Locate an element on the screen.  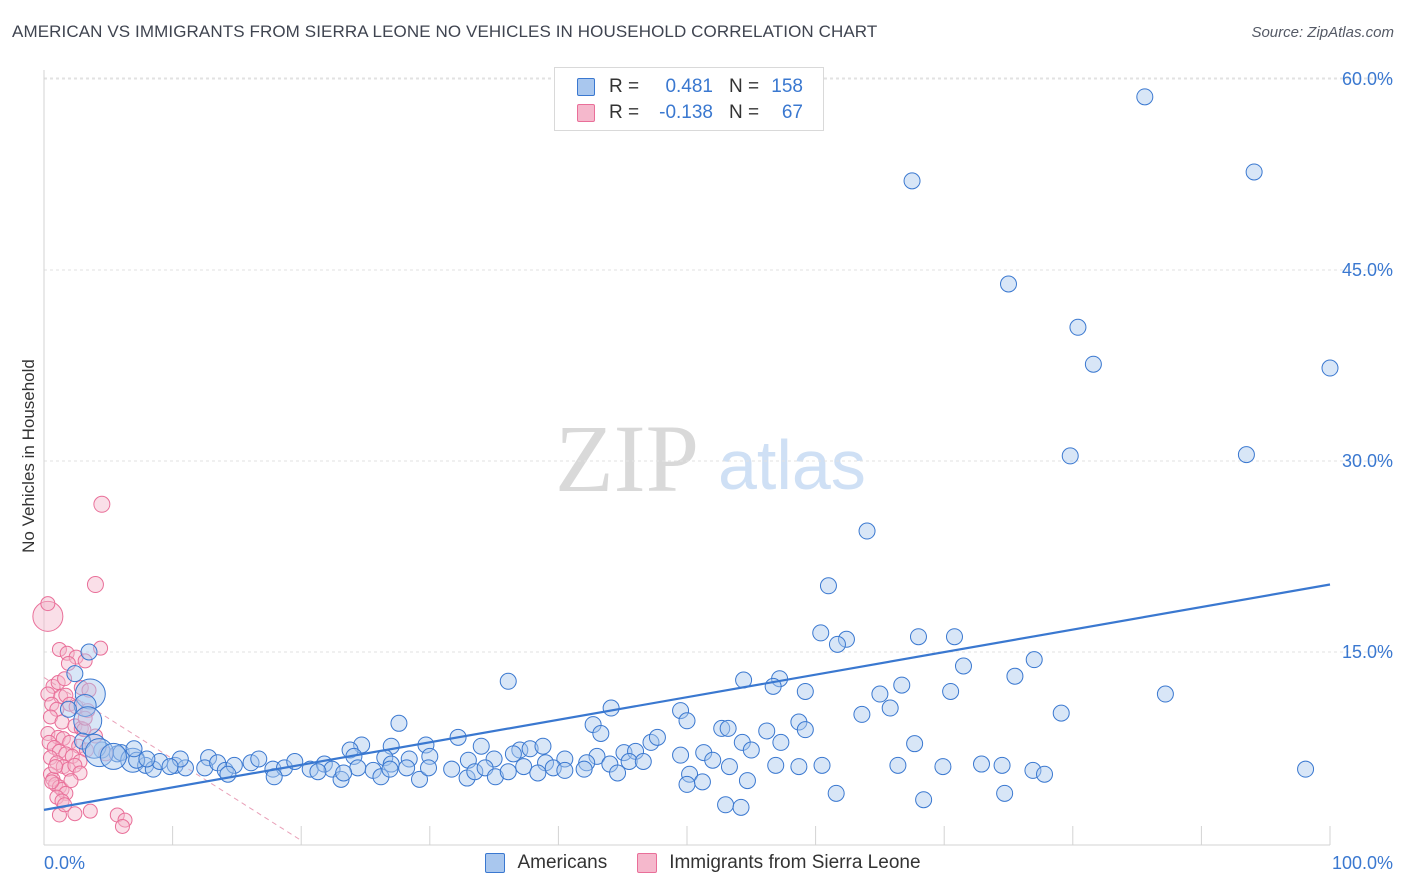
legend-n-value: 158 is located at coordinates (787, 86).